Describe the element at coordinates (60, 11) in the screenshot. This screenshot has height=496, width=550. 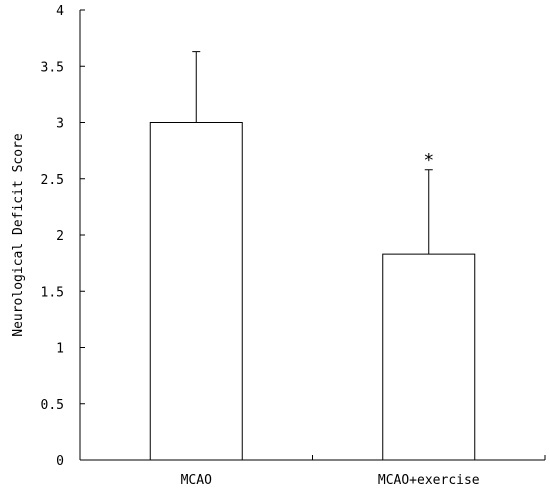
I see `y-tick-label: 4` at that location.